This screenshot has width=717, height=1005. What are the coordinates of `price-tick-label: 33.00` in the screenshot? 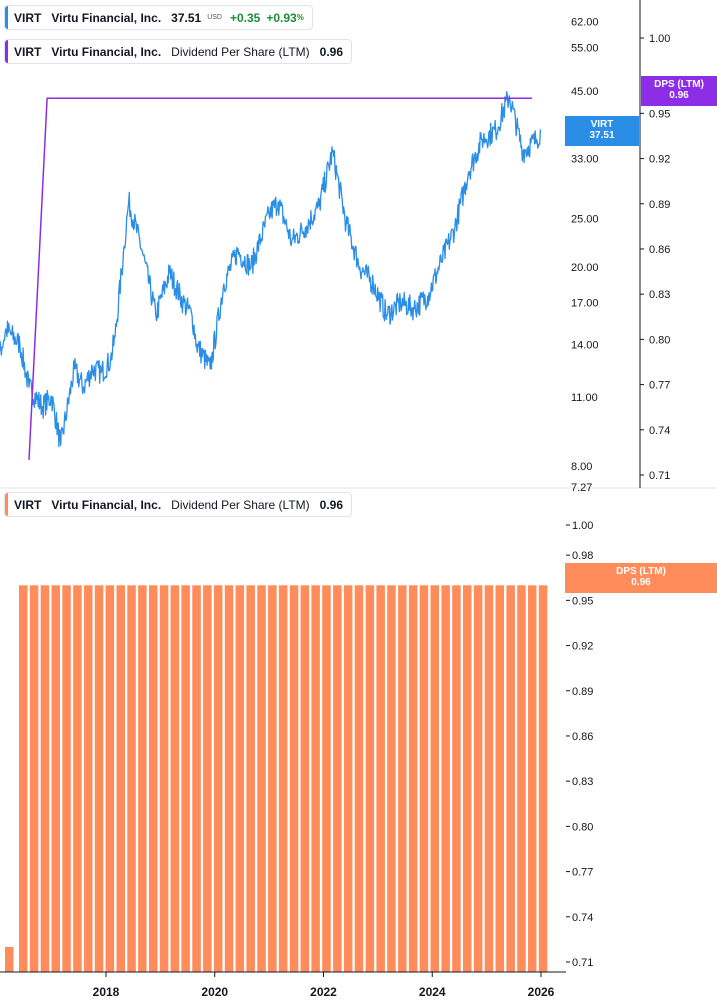 It's located at (585, 159).